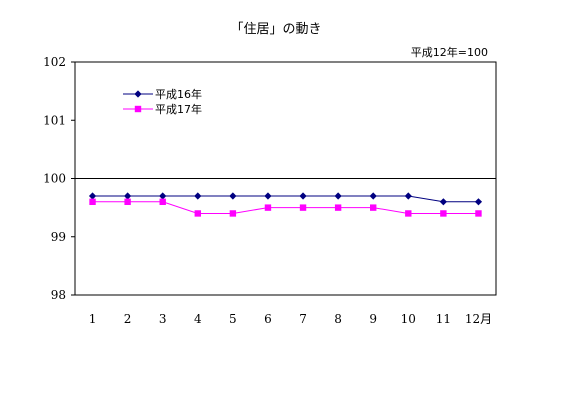 The width and height of the screenshot is (577, 409). Describe the element at coordinates (268, 319) in the screenshot. I see `x-tick-label: 6` at that location.